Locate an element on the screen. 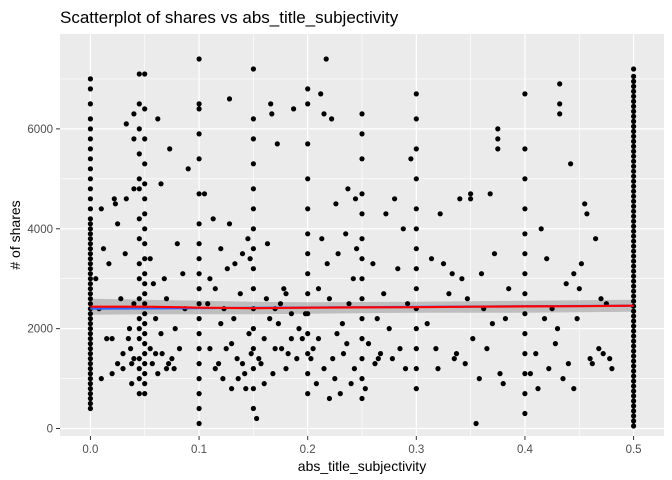  trend-lines is located at coordinates (362, 307).